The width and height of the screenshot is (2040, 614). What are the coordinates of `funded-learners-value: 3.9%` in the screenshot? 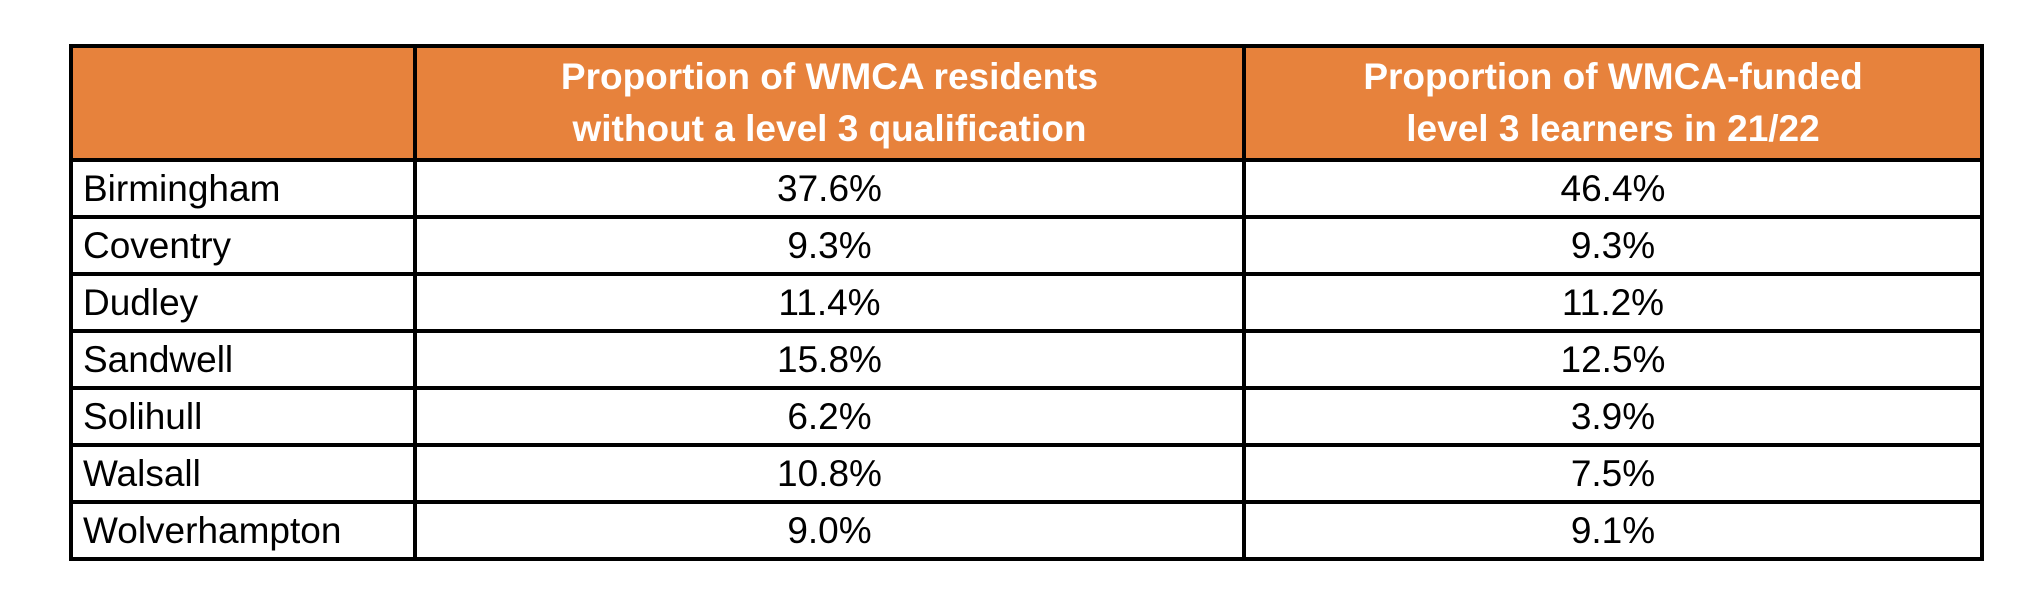 It's located at (1613, 416).